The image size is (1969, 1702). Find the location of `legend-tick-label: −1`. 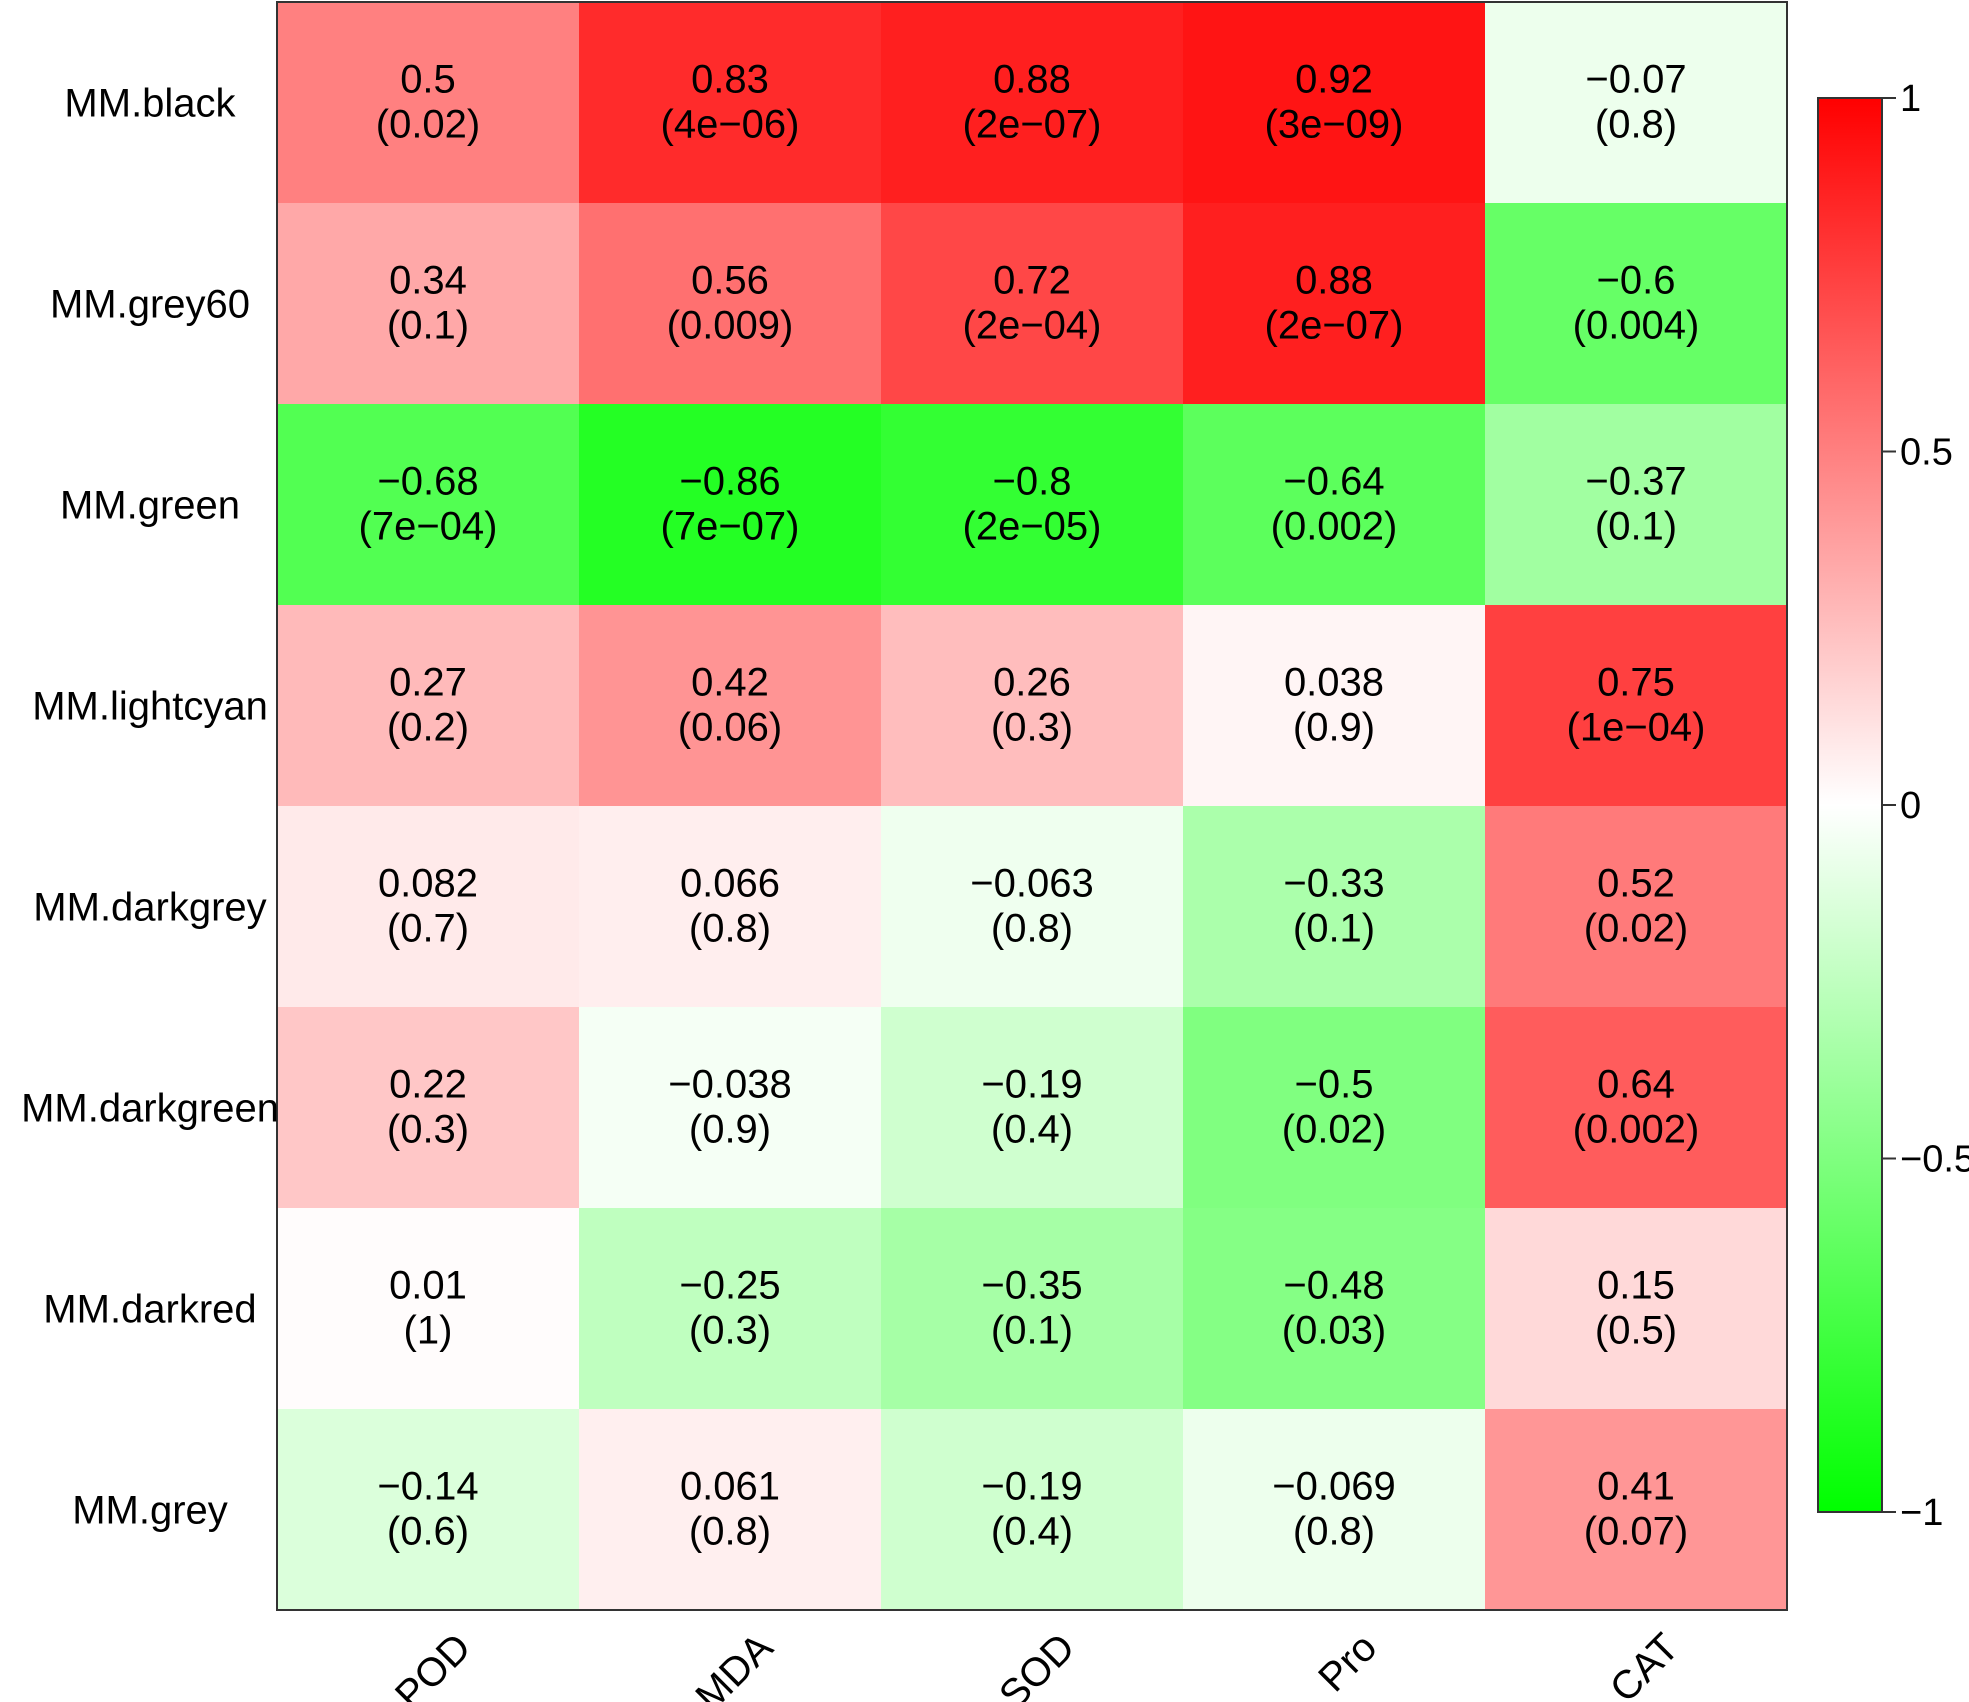

legend-tick-label: −1 is located at coordinates (1921, 1513).